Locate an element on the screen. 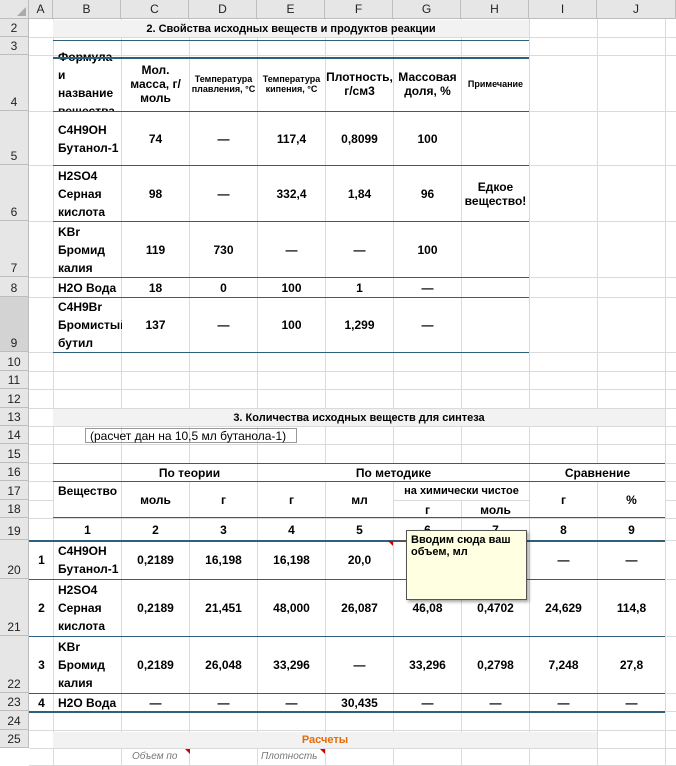 The width and height of the screenshot is (676, 766). row-header: 21 is located at coordinates (14, 607).